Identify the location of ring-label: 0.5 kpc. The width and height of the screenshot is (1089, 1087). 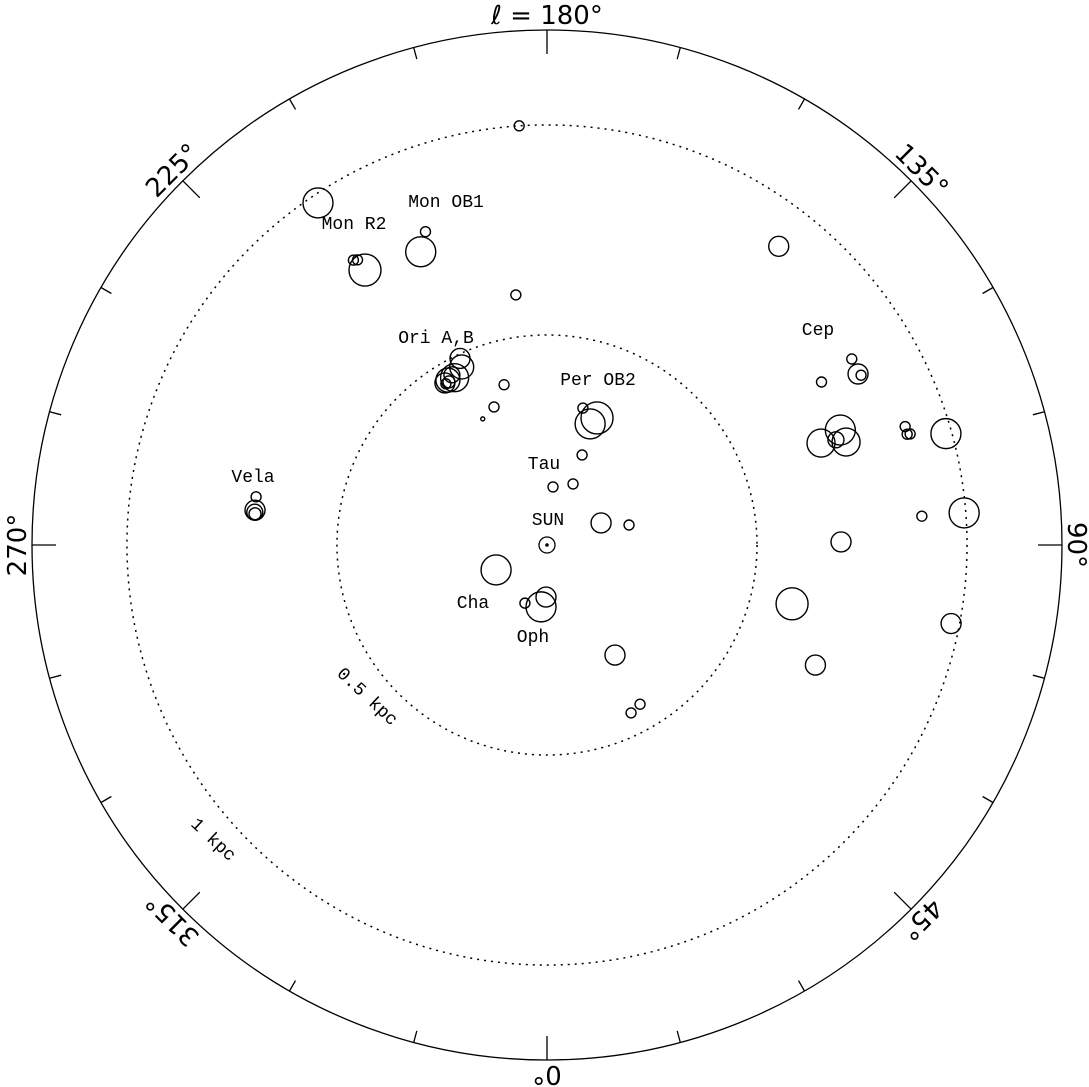
(366, 697).